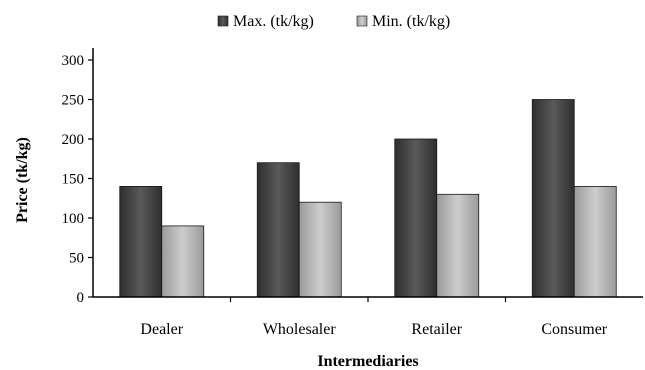 Image resolution: width=645 pixels, height=370 pixels. Describe the element at coordinates (458, 245) in the screenshot. I see `bar-min-retailer` at that location.